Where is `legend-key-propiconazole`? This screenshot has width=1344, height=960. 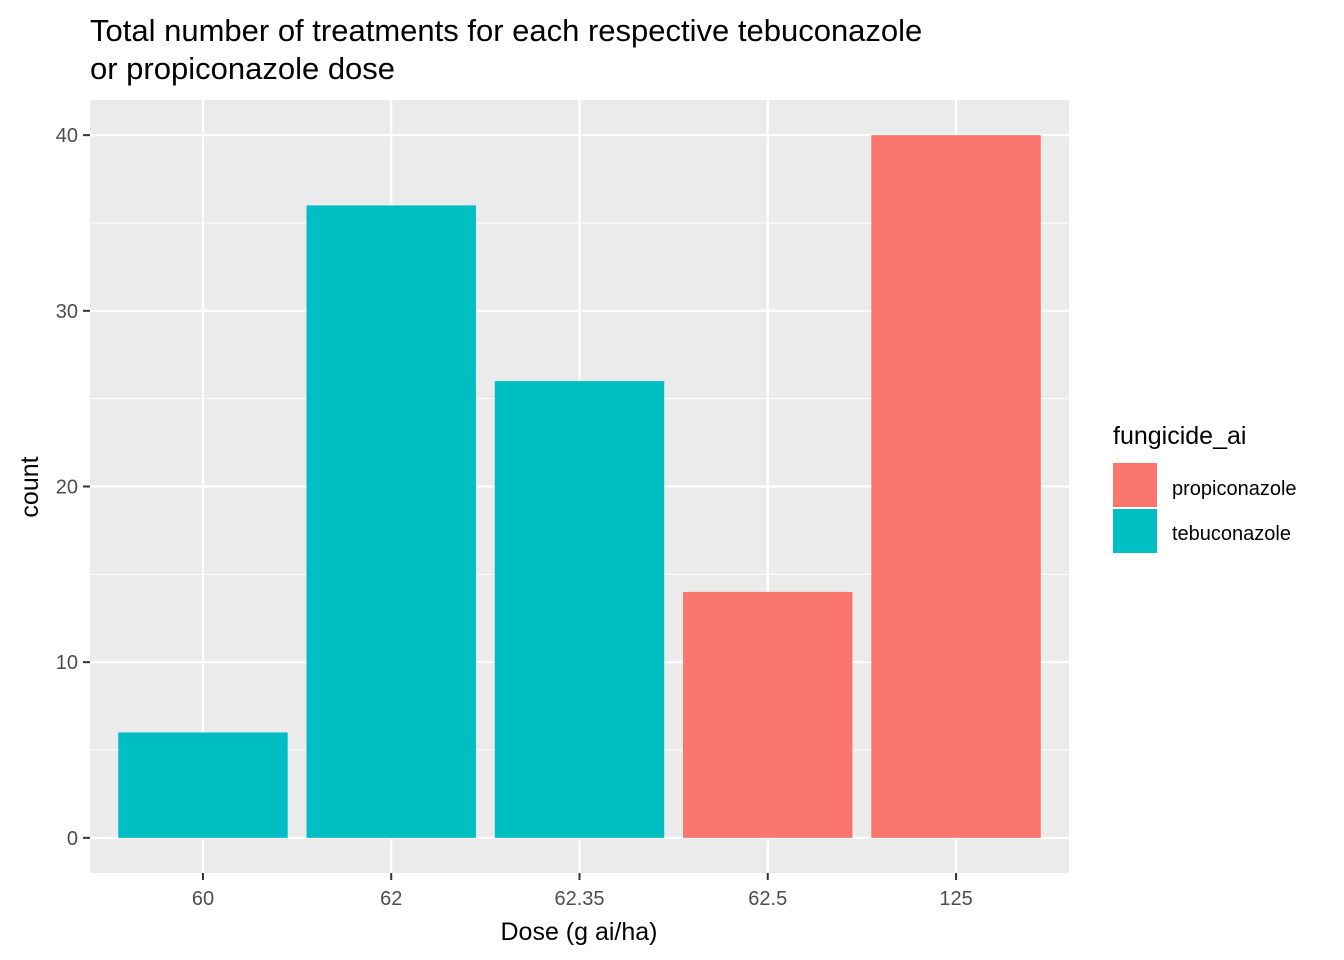
legend-key-propiconazole is located at coordinates (1135, 485).